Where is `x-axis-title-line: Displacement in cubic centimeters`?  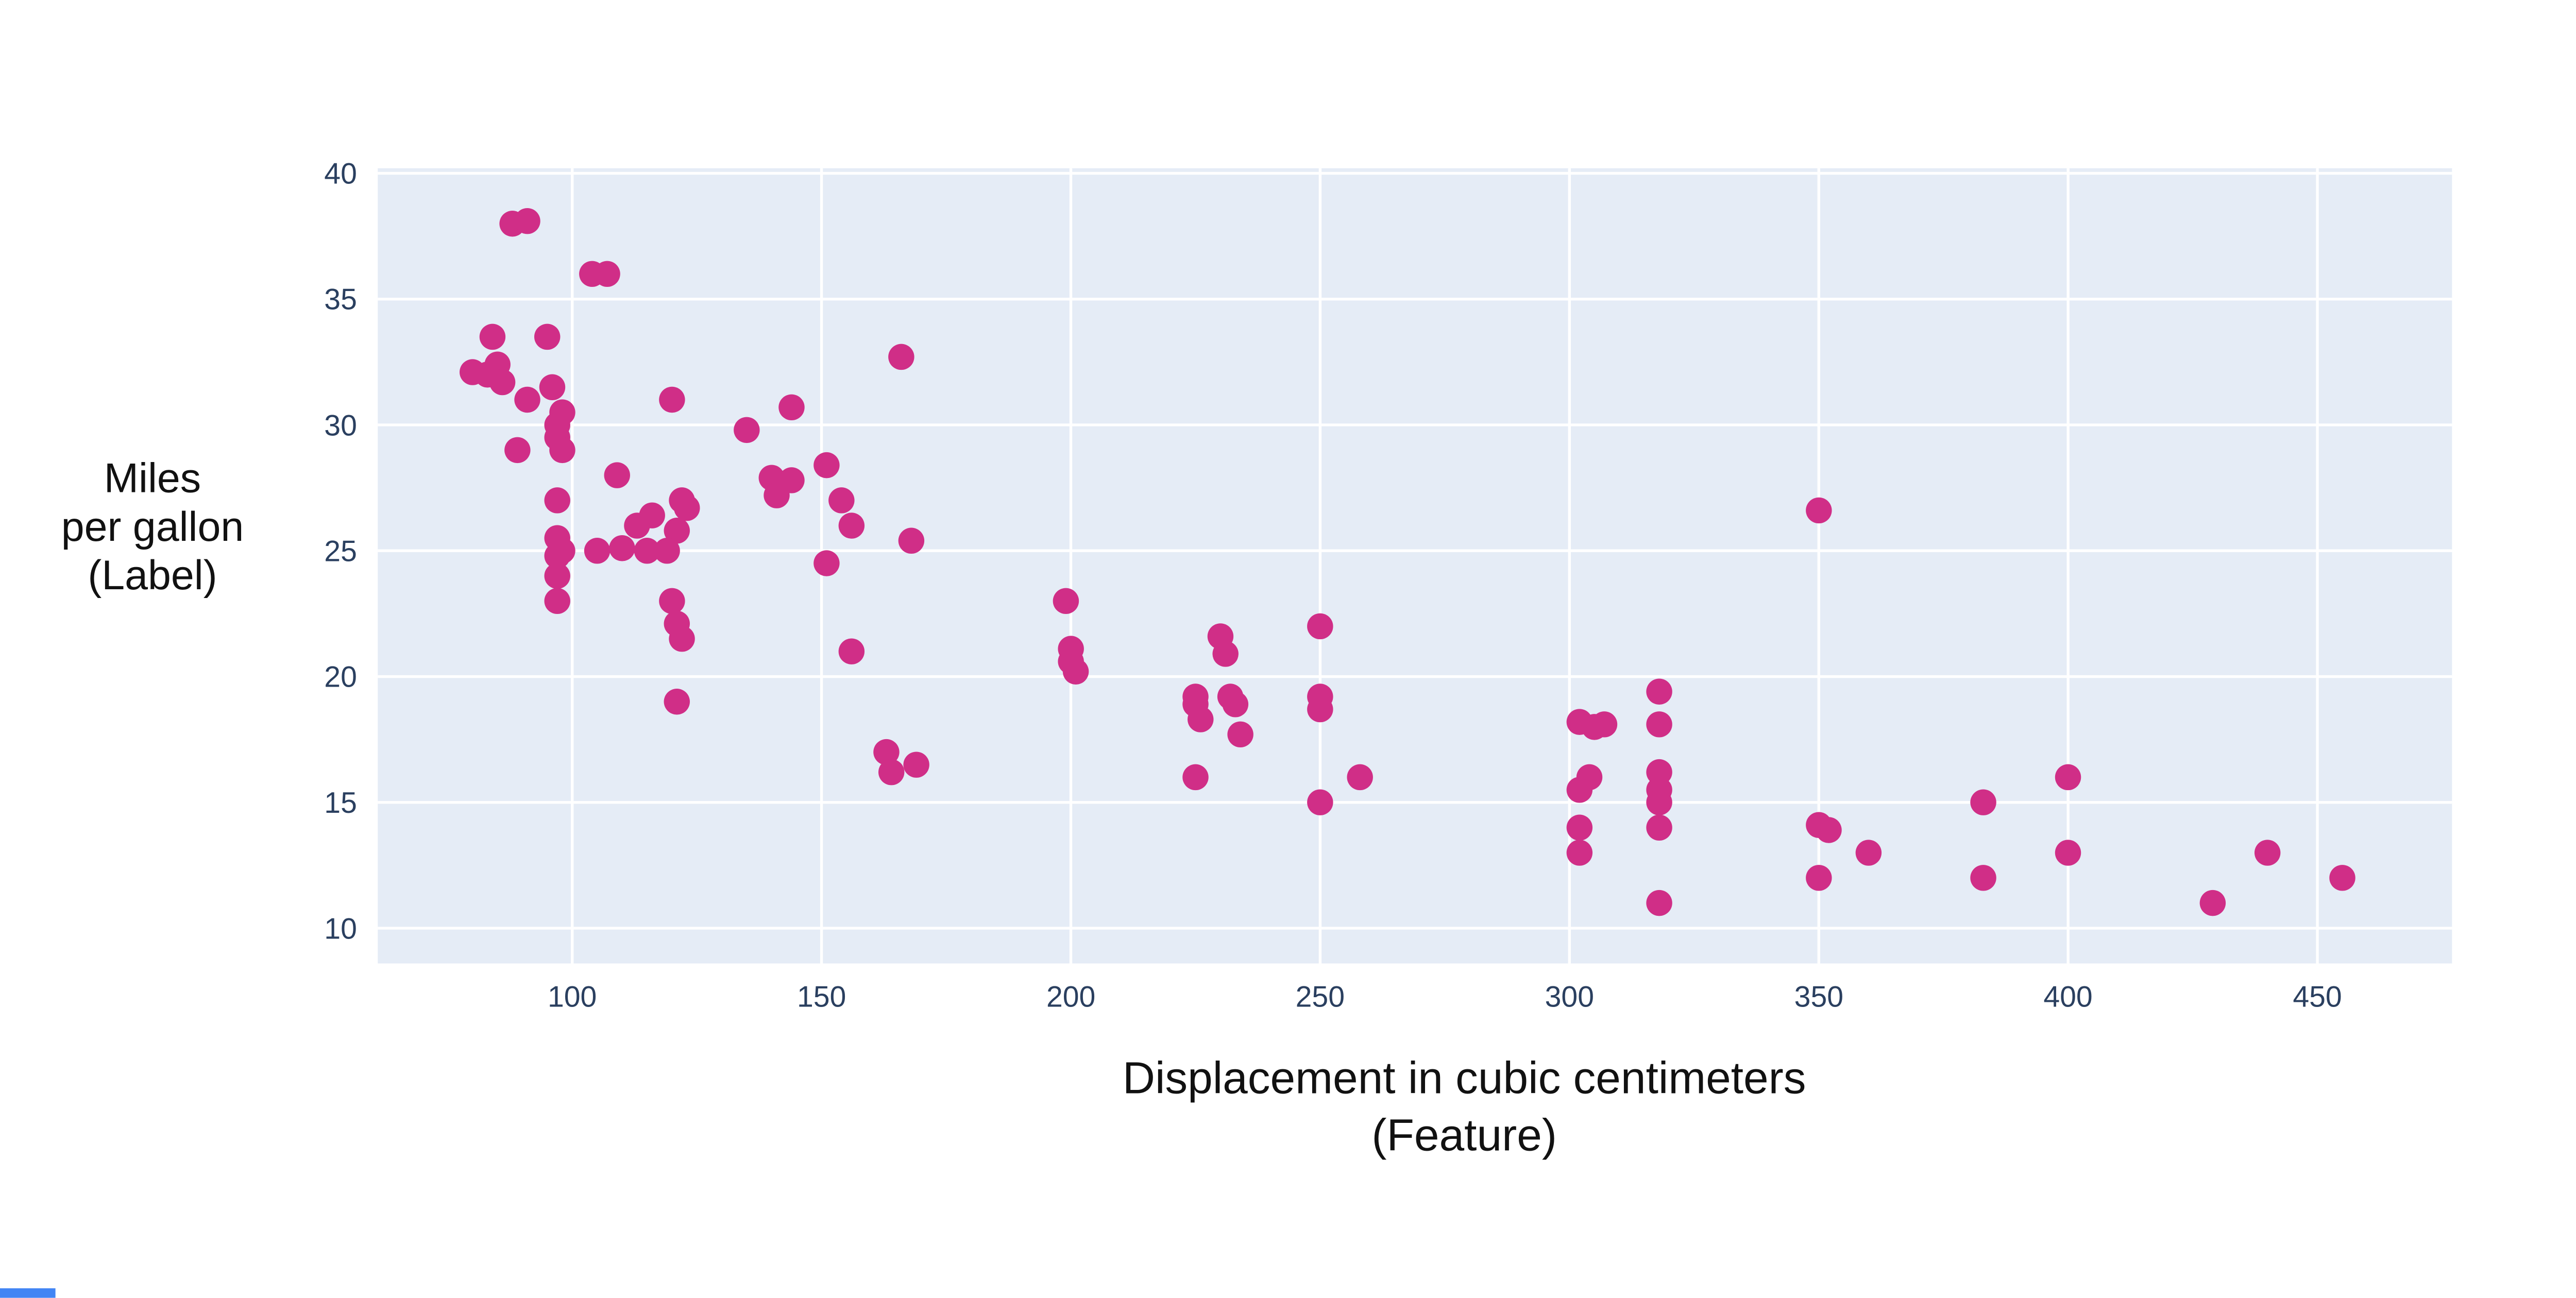 x-axis-title-line: Displacement in cubic centimeters is located at coordinates (1464, 1078).